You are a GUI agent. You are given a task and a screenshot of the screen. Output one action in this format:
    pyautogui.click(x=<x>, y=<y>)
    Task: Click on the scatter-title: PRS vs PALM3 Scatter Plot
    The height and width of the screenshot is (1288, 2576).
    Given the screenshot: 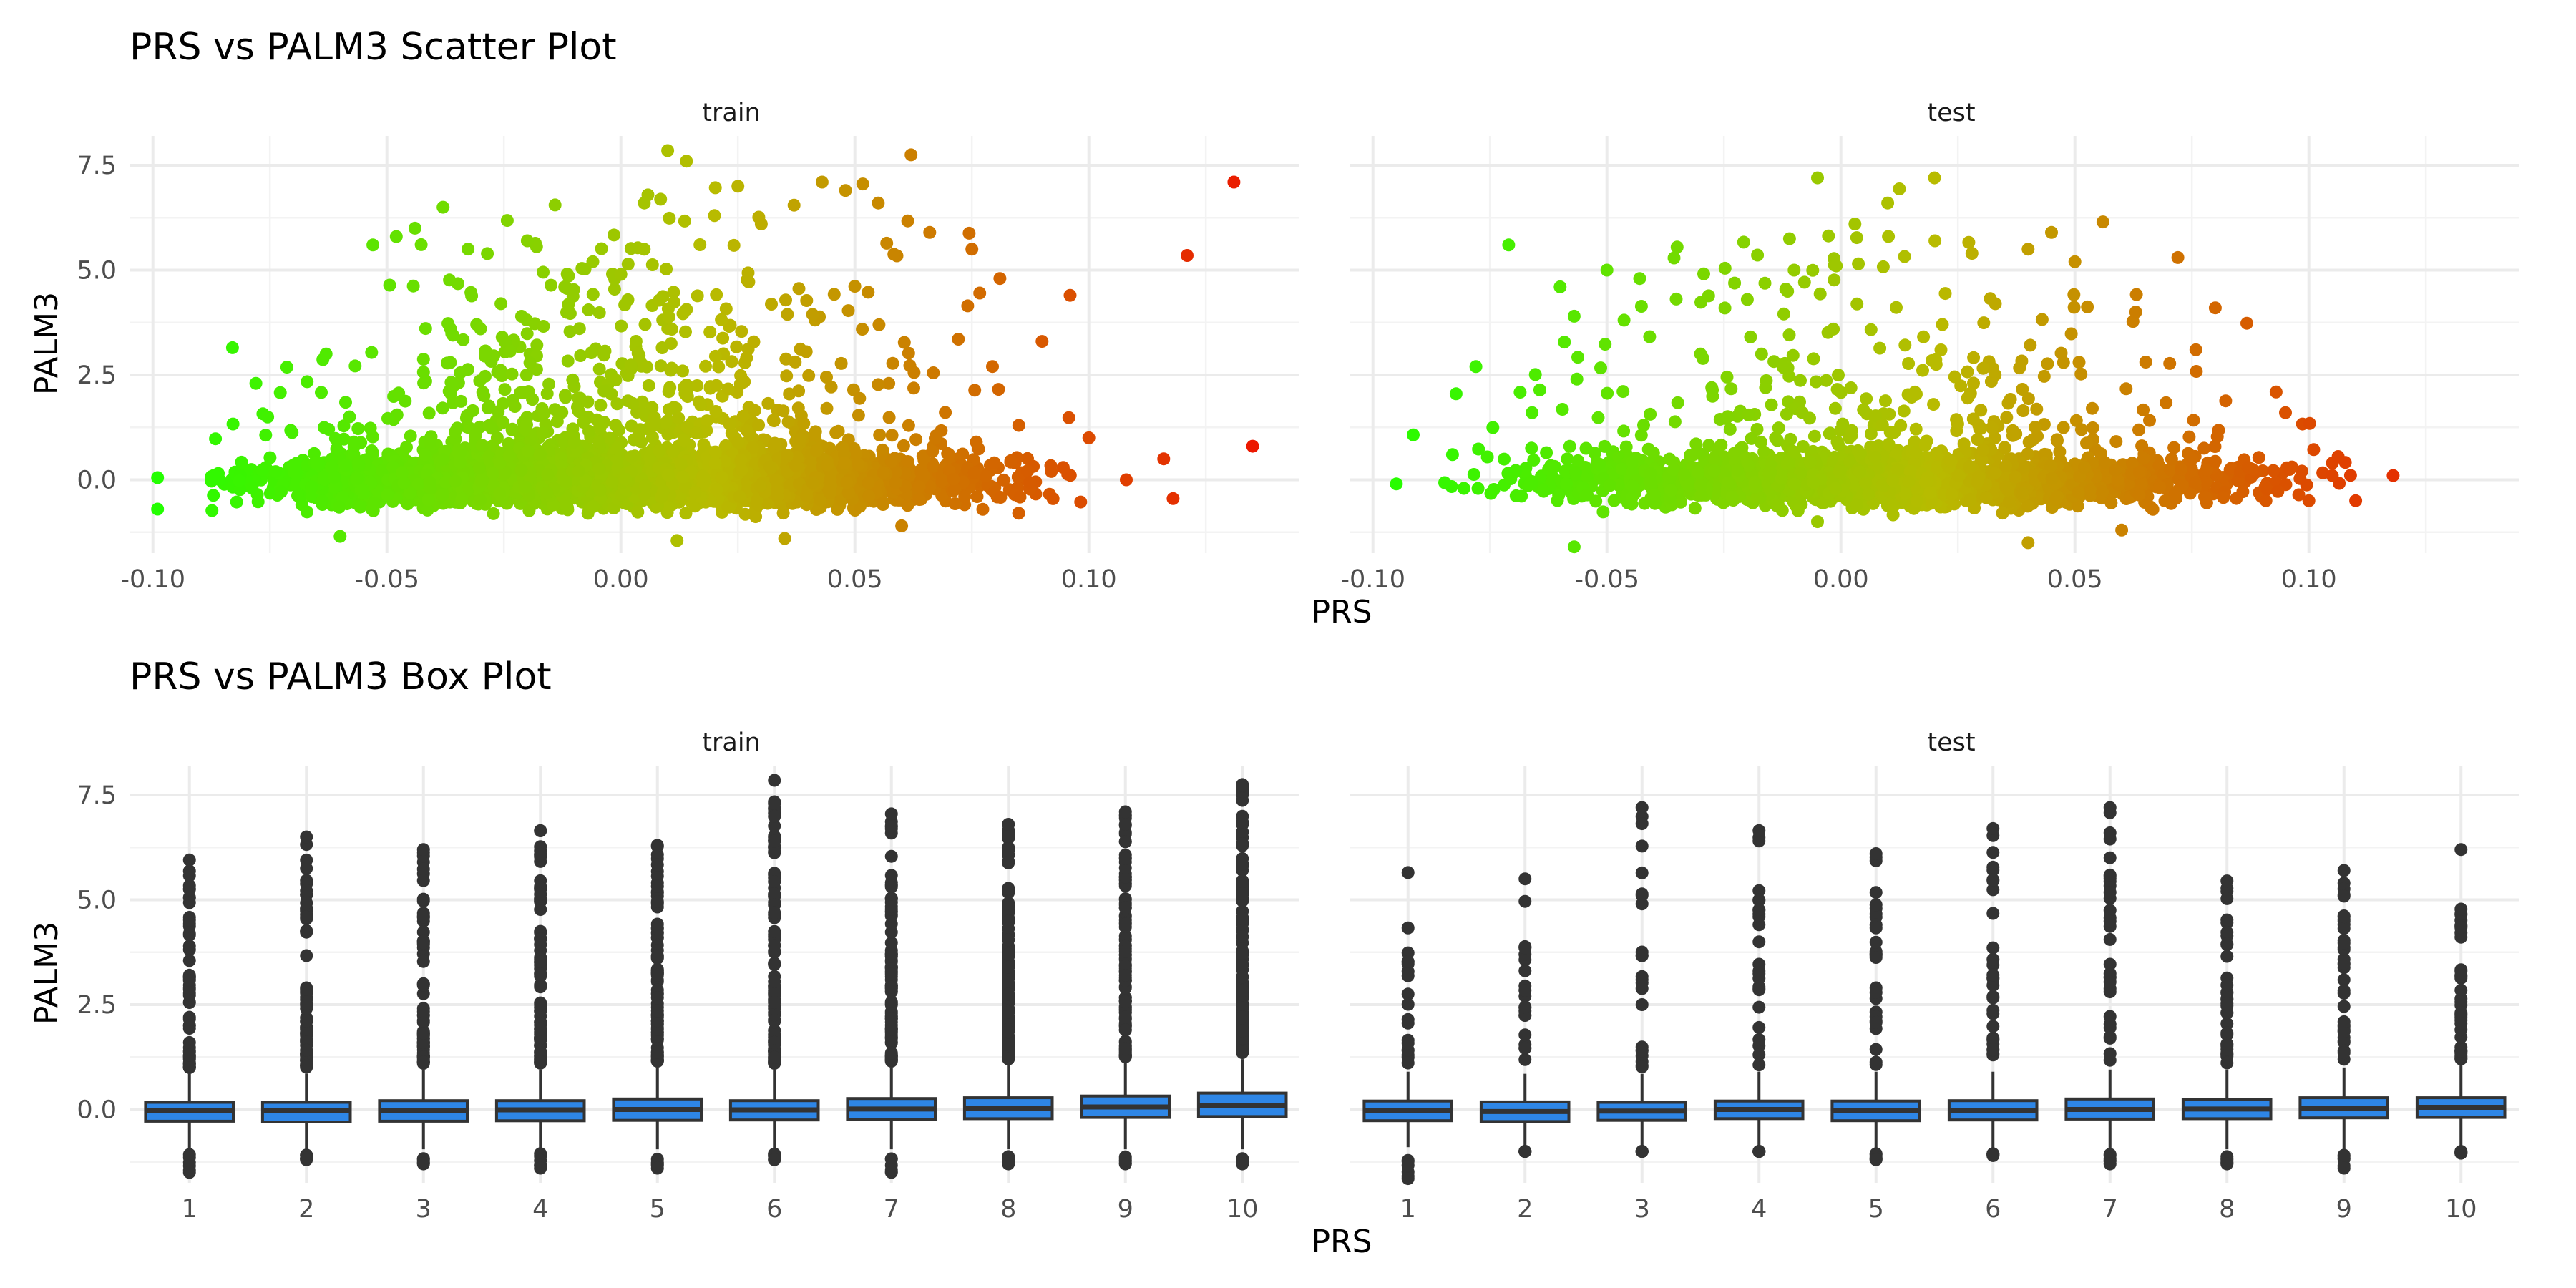 What is the action you would take?
    pyautogui.click(x=373, y=48)
    